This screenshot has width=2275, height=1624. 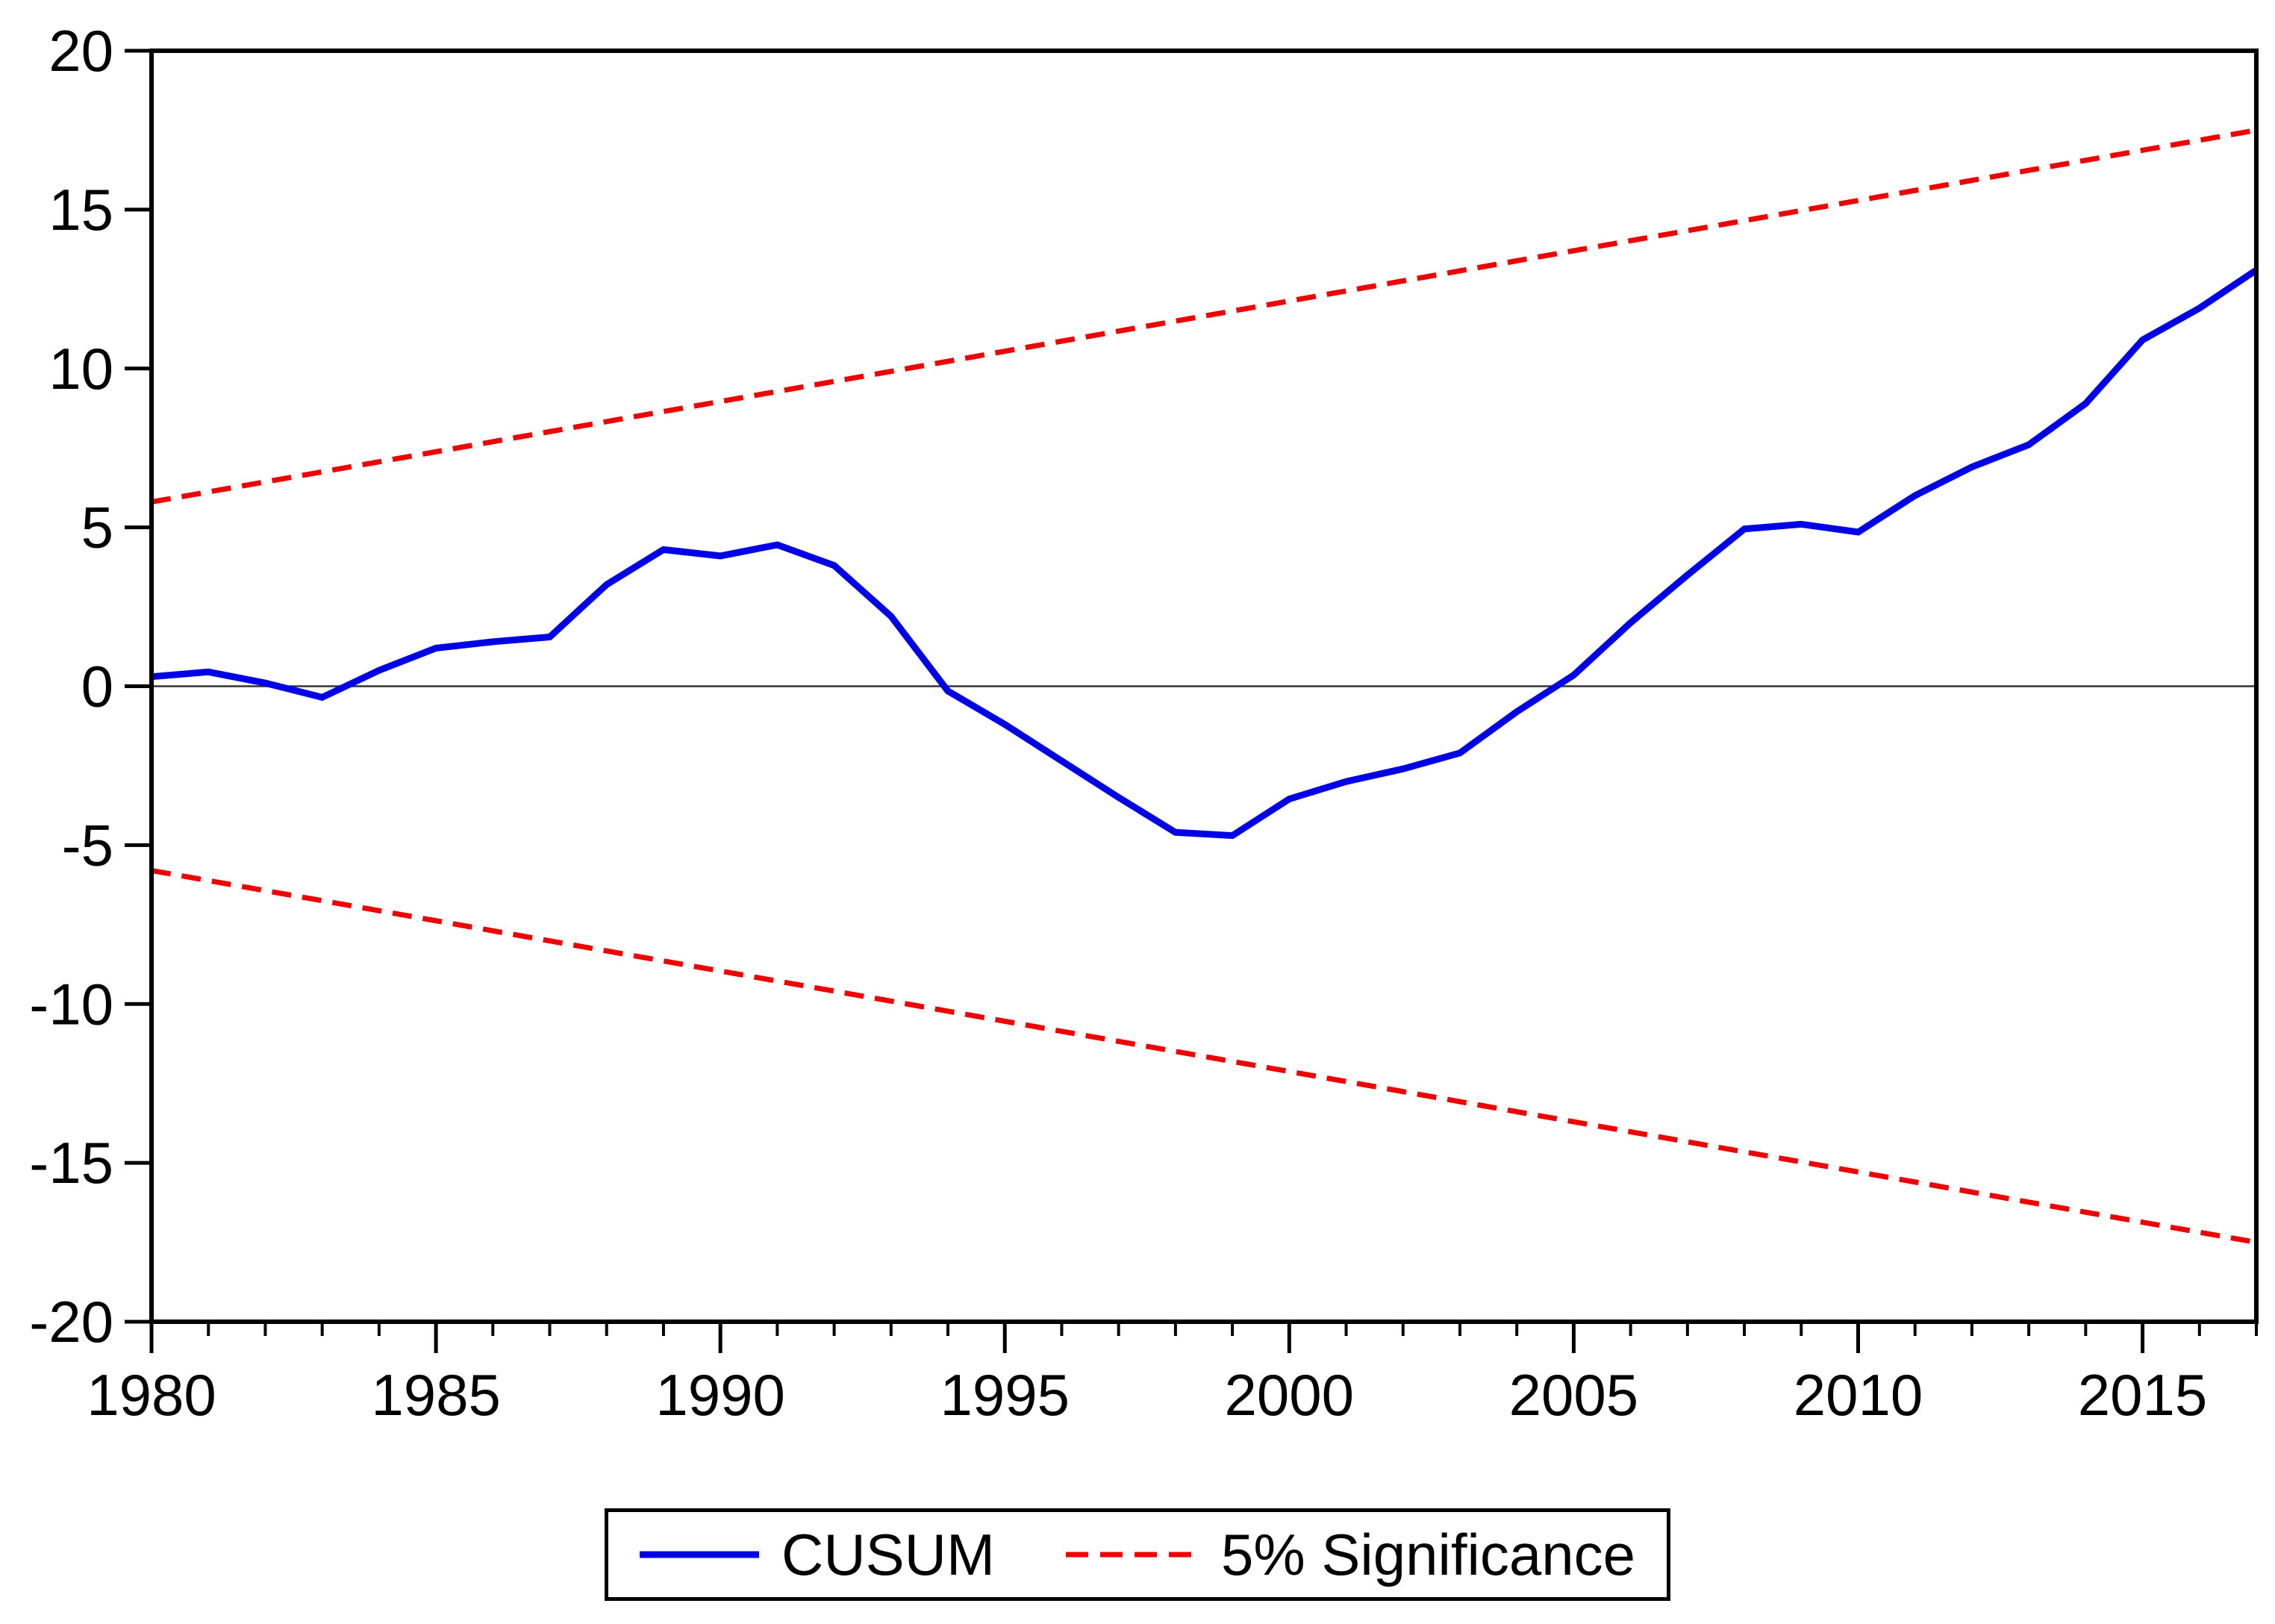 What do you see at coordinates (1574, 1395) in the screenshot?
I see `x-tick-label: 2005` at bounding box center [1574, 1395].